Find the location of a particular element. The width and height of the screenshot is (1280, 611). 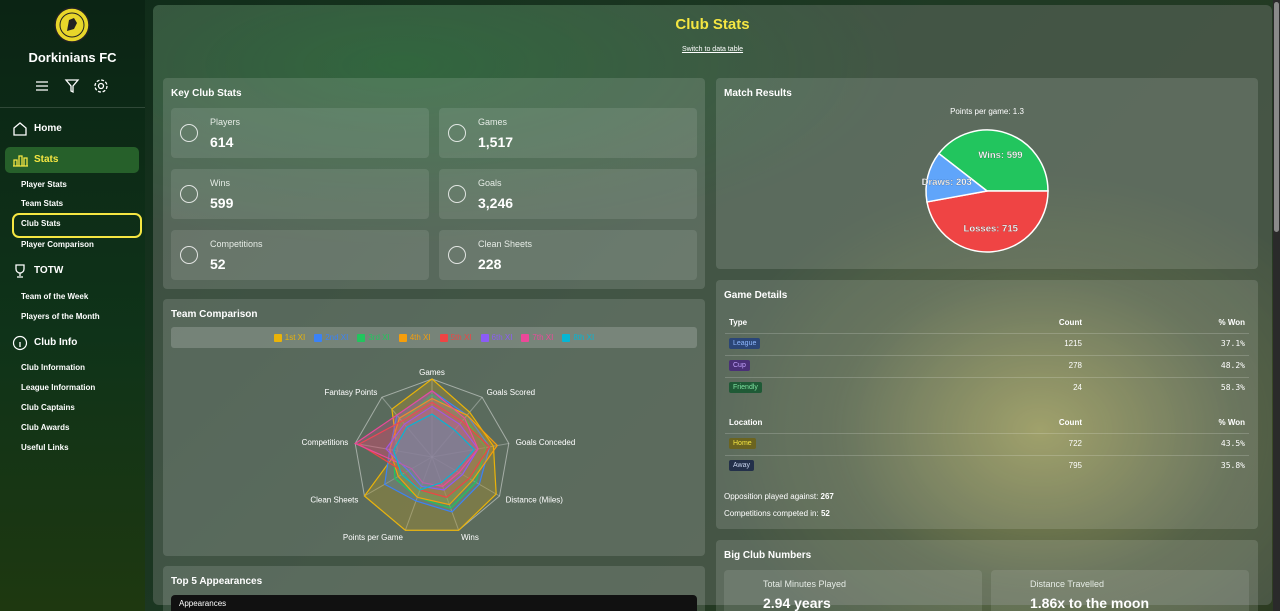

data-table-link: Switch to data table is located at coordinates (712, 49).